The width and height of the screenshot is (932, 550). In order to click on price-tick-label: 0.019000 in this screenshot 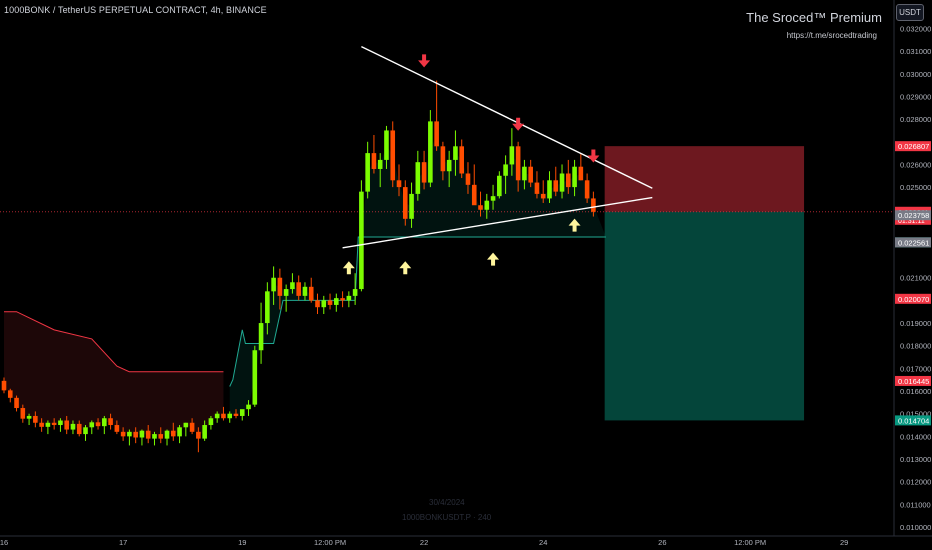, I will do `click(915, 323)`.